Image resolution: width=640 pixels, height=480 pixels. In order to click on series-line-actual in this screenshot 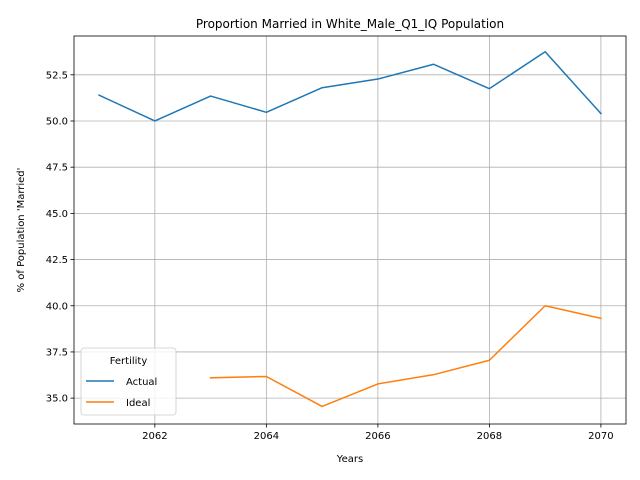, I will do `click(350, 86)`.